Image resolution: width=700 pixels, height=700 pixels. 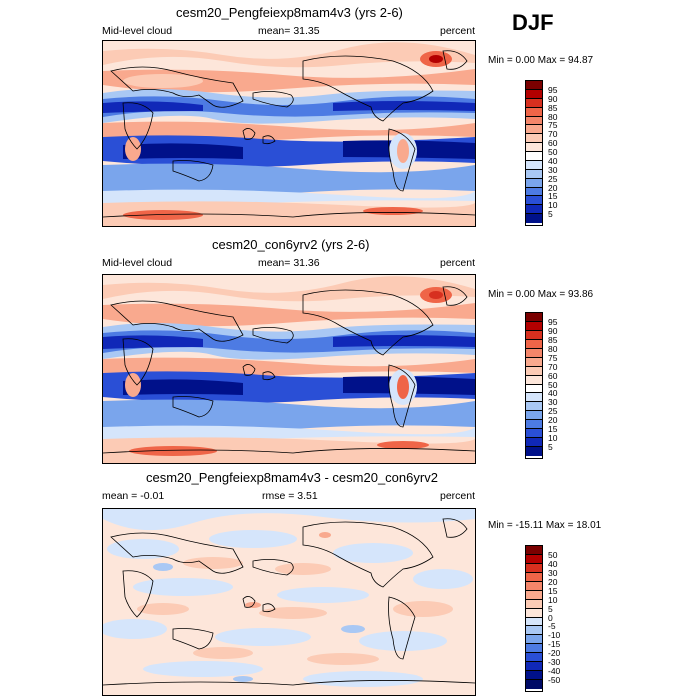 What do you see at coordinates (289, 12) in the screenshot?
I see `panel1-title: cesm20_Pengfeiexp8mam4v3 (yrs 2-6)` at bounding box center [289, 12].